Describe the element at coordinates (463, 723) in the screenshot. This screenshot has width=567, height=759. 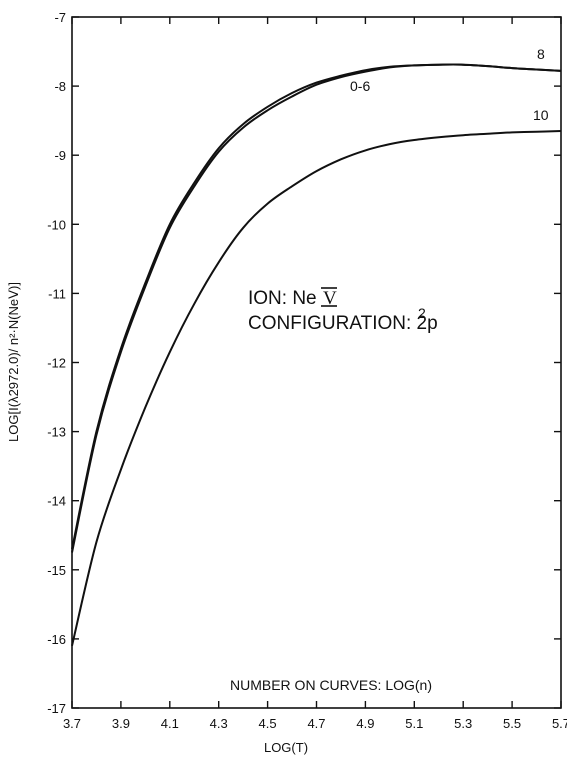
I see `x-tick-label: 5.3` at that location.